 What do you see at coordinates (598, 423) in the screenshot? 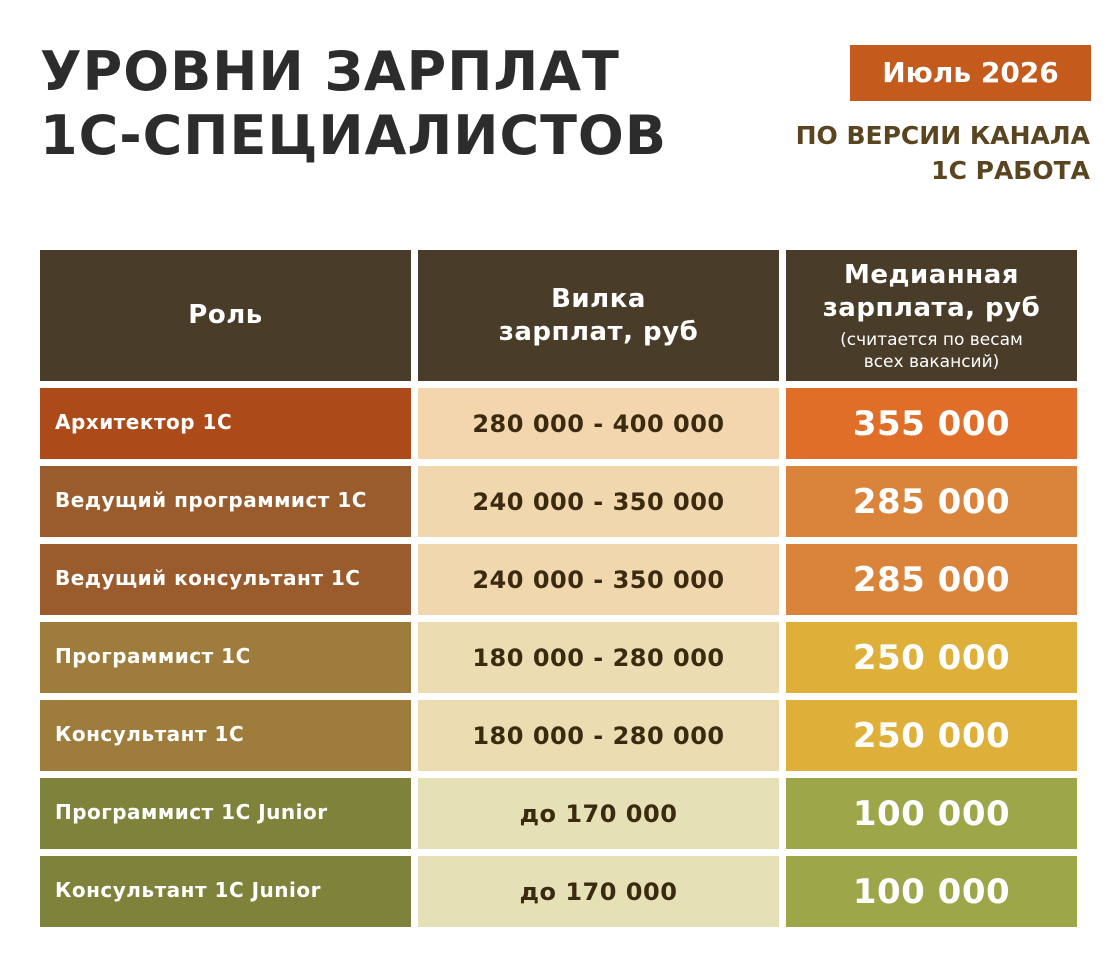
I see `salary-range-cell: 280 000 - 400 000` at bounding box center [598, 423].